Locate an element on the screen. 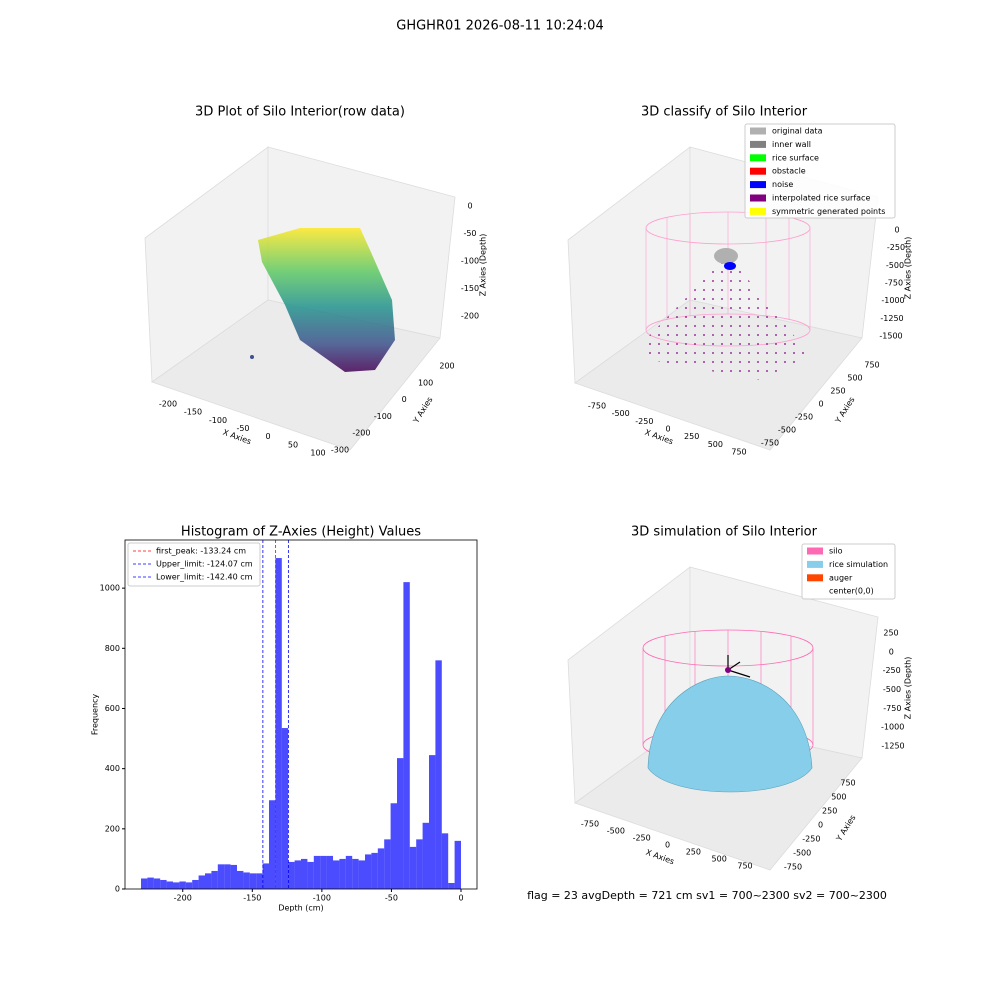 The width and height of the screenshot is (1000, 1000). x-tick-label: 250 is located at coordinates (693, 852).